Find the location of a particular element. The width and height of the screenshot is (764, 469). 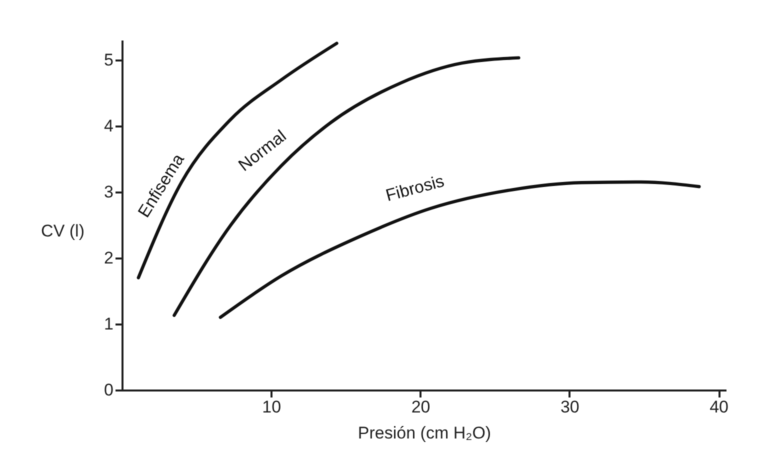

y-tick-label: 1 is located at coordinates (109, 324).